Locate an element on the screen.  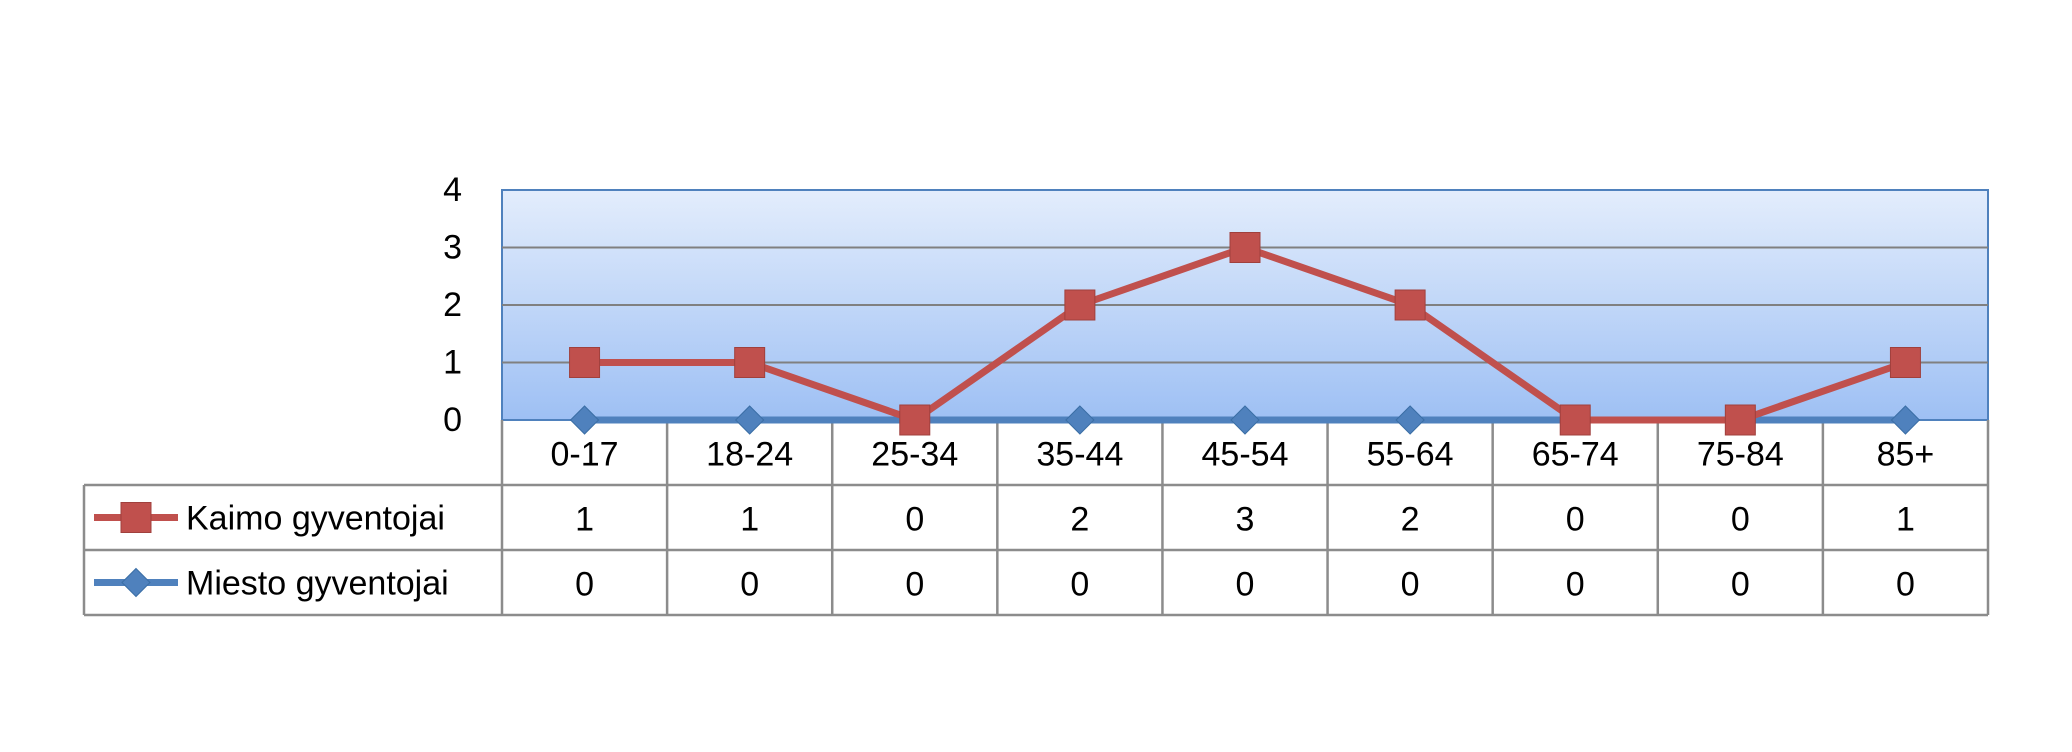
x-tick-label: 85+ is located at coordinates (1906, 455).